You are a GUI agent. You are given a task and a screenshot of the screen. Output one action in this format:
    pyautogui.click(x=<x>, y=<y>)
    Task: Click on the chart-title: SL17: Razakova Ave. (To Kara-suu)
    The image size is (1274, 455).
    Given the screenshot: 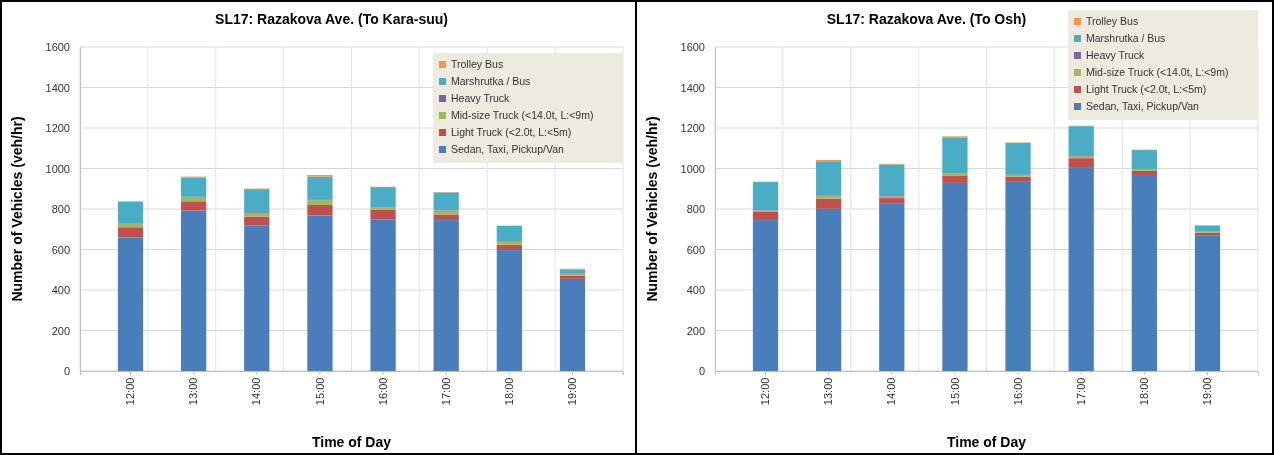 What is the action you would take?
    pyautogui.click(x=331, y=19)
    